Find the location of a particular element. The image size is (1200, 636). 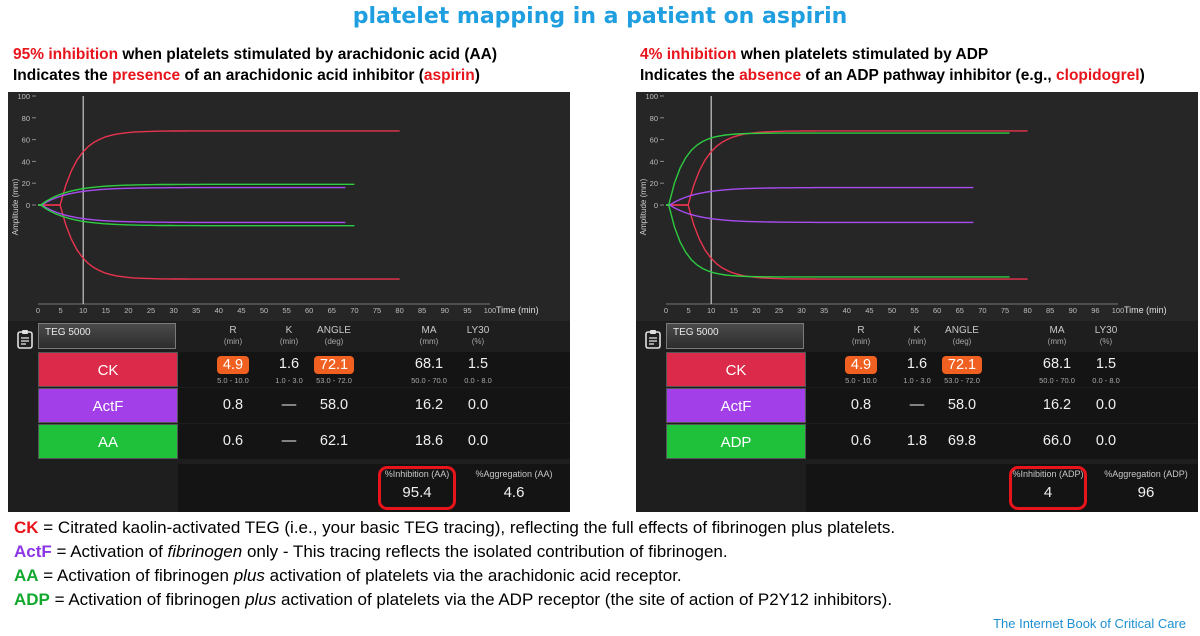

column-header-unit: (%) is located at coordinates (478, 341).